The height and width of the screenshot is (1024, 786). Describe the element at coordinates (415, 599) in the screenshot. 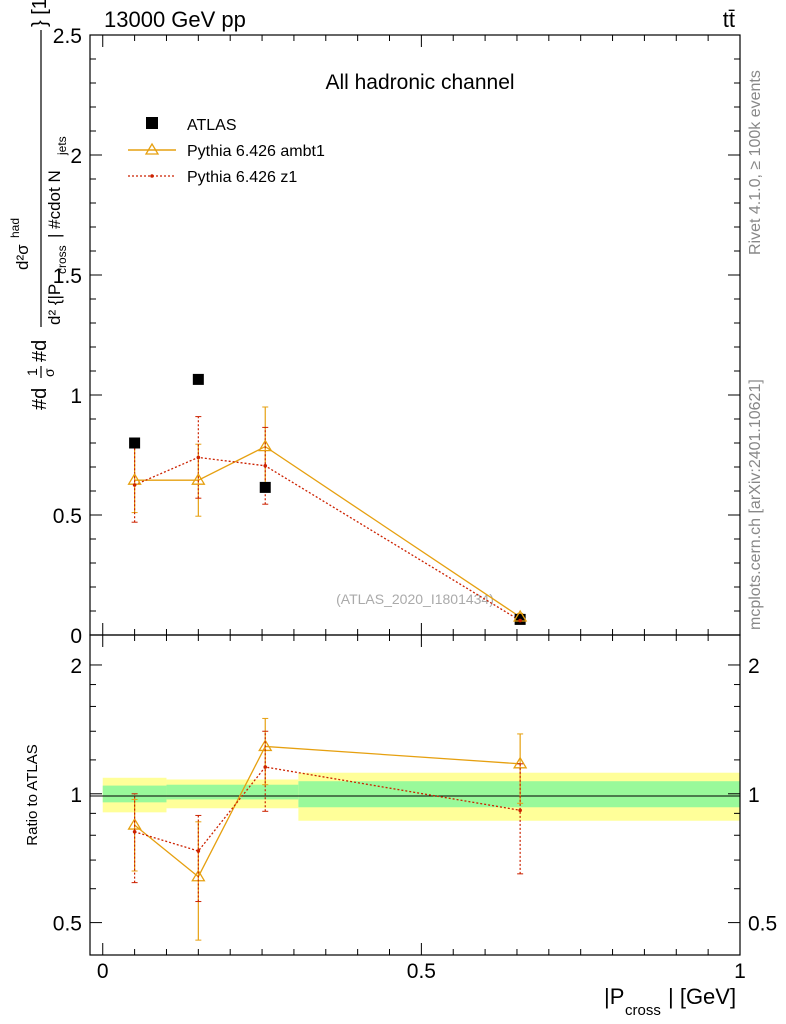

I see `analysis-watermark: (ATLAS_2020_I1801434)` at that location.